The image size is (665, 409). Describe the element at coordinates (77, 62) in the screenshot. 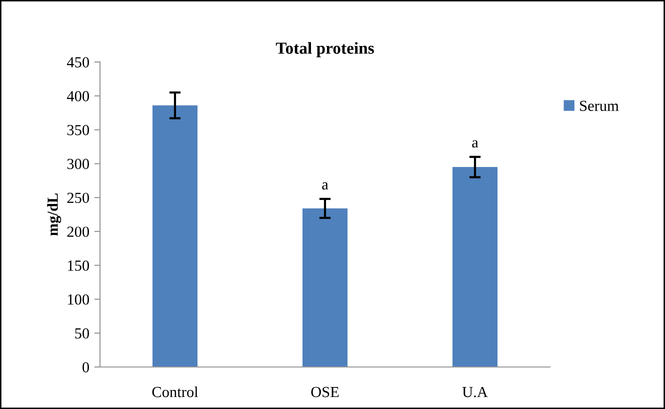

I see `y-tick-label: 450` at that location.